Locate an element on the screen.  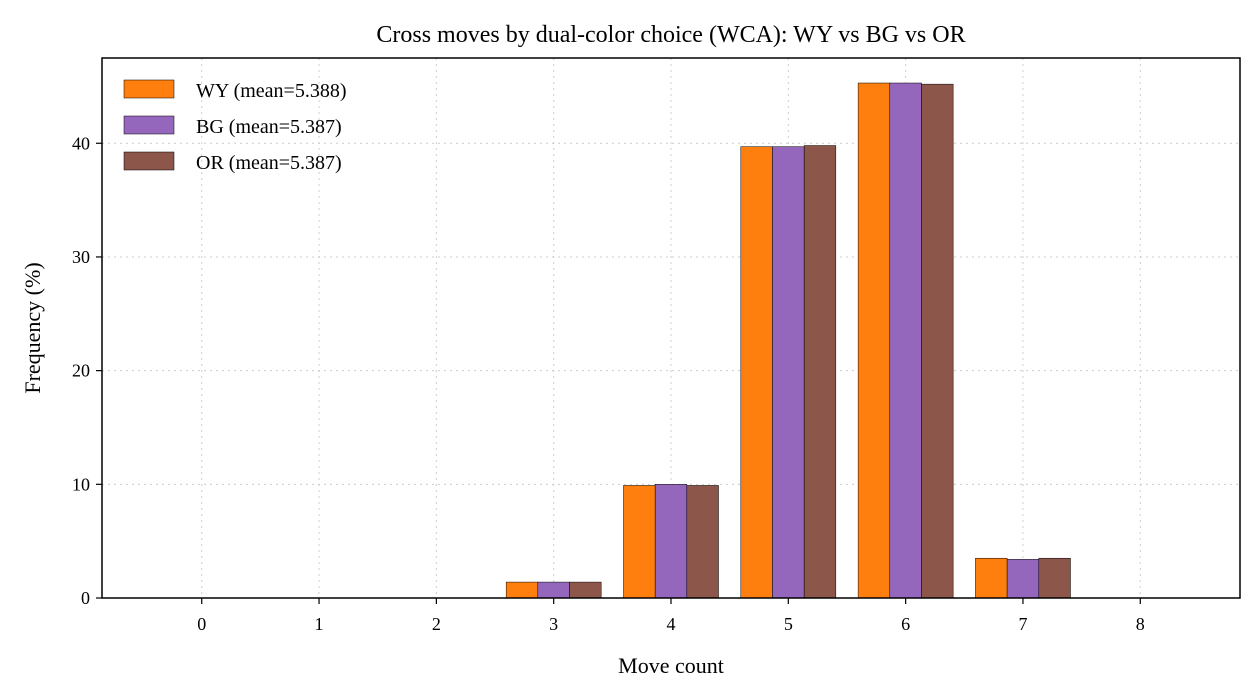
x-tick-label: 8 is located at coordinates (1140, 624).